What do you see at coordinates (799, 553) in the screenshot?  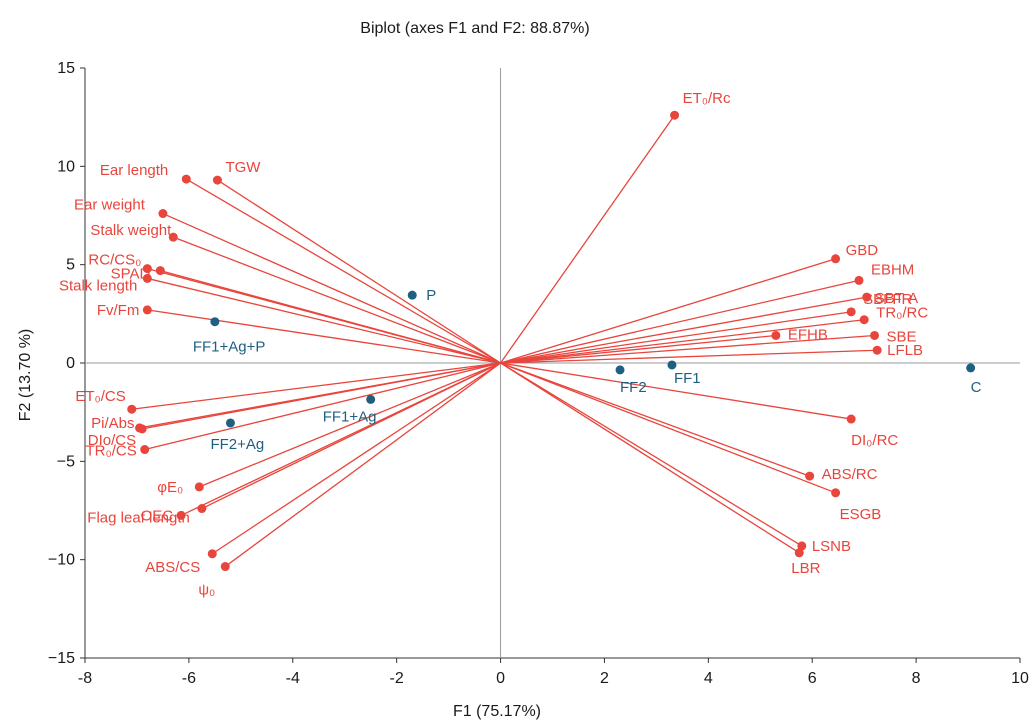 I see `var-point-lbr` at bounding box center [799, 553].